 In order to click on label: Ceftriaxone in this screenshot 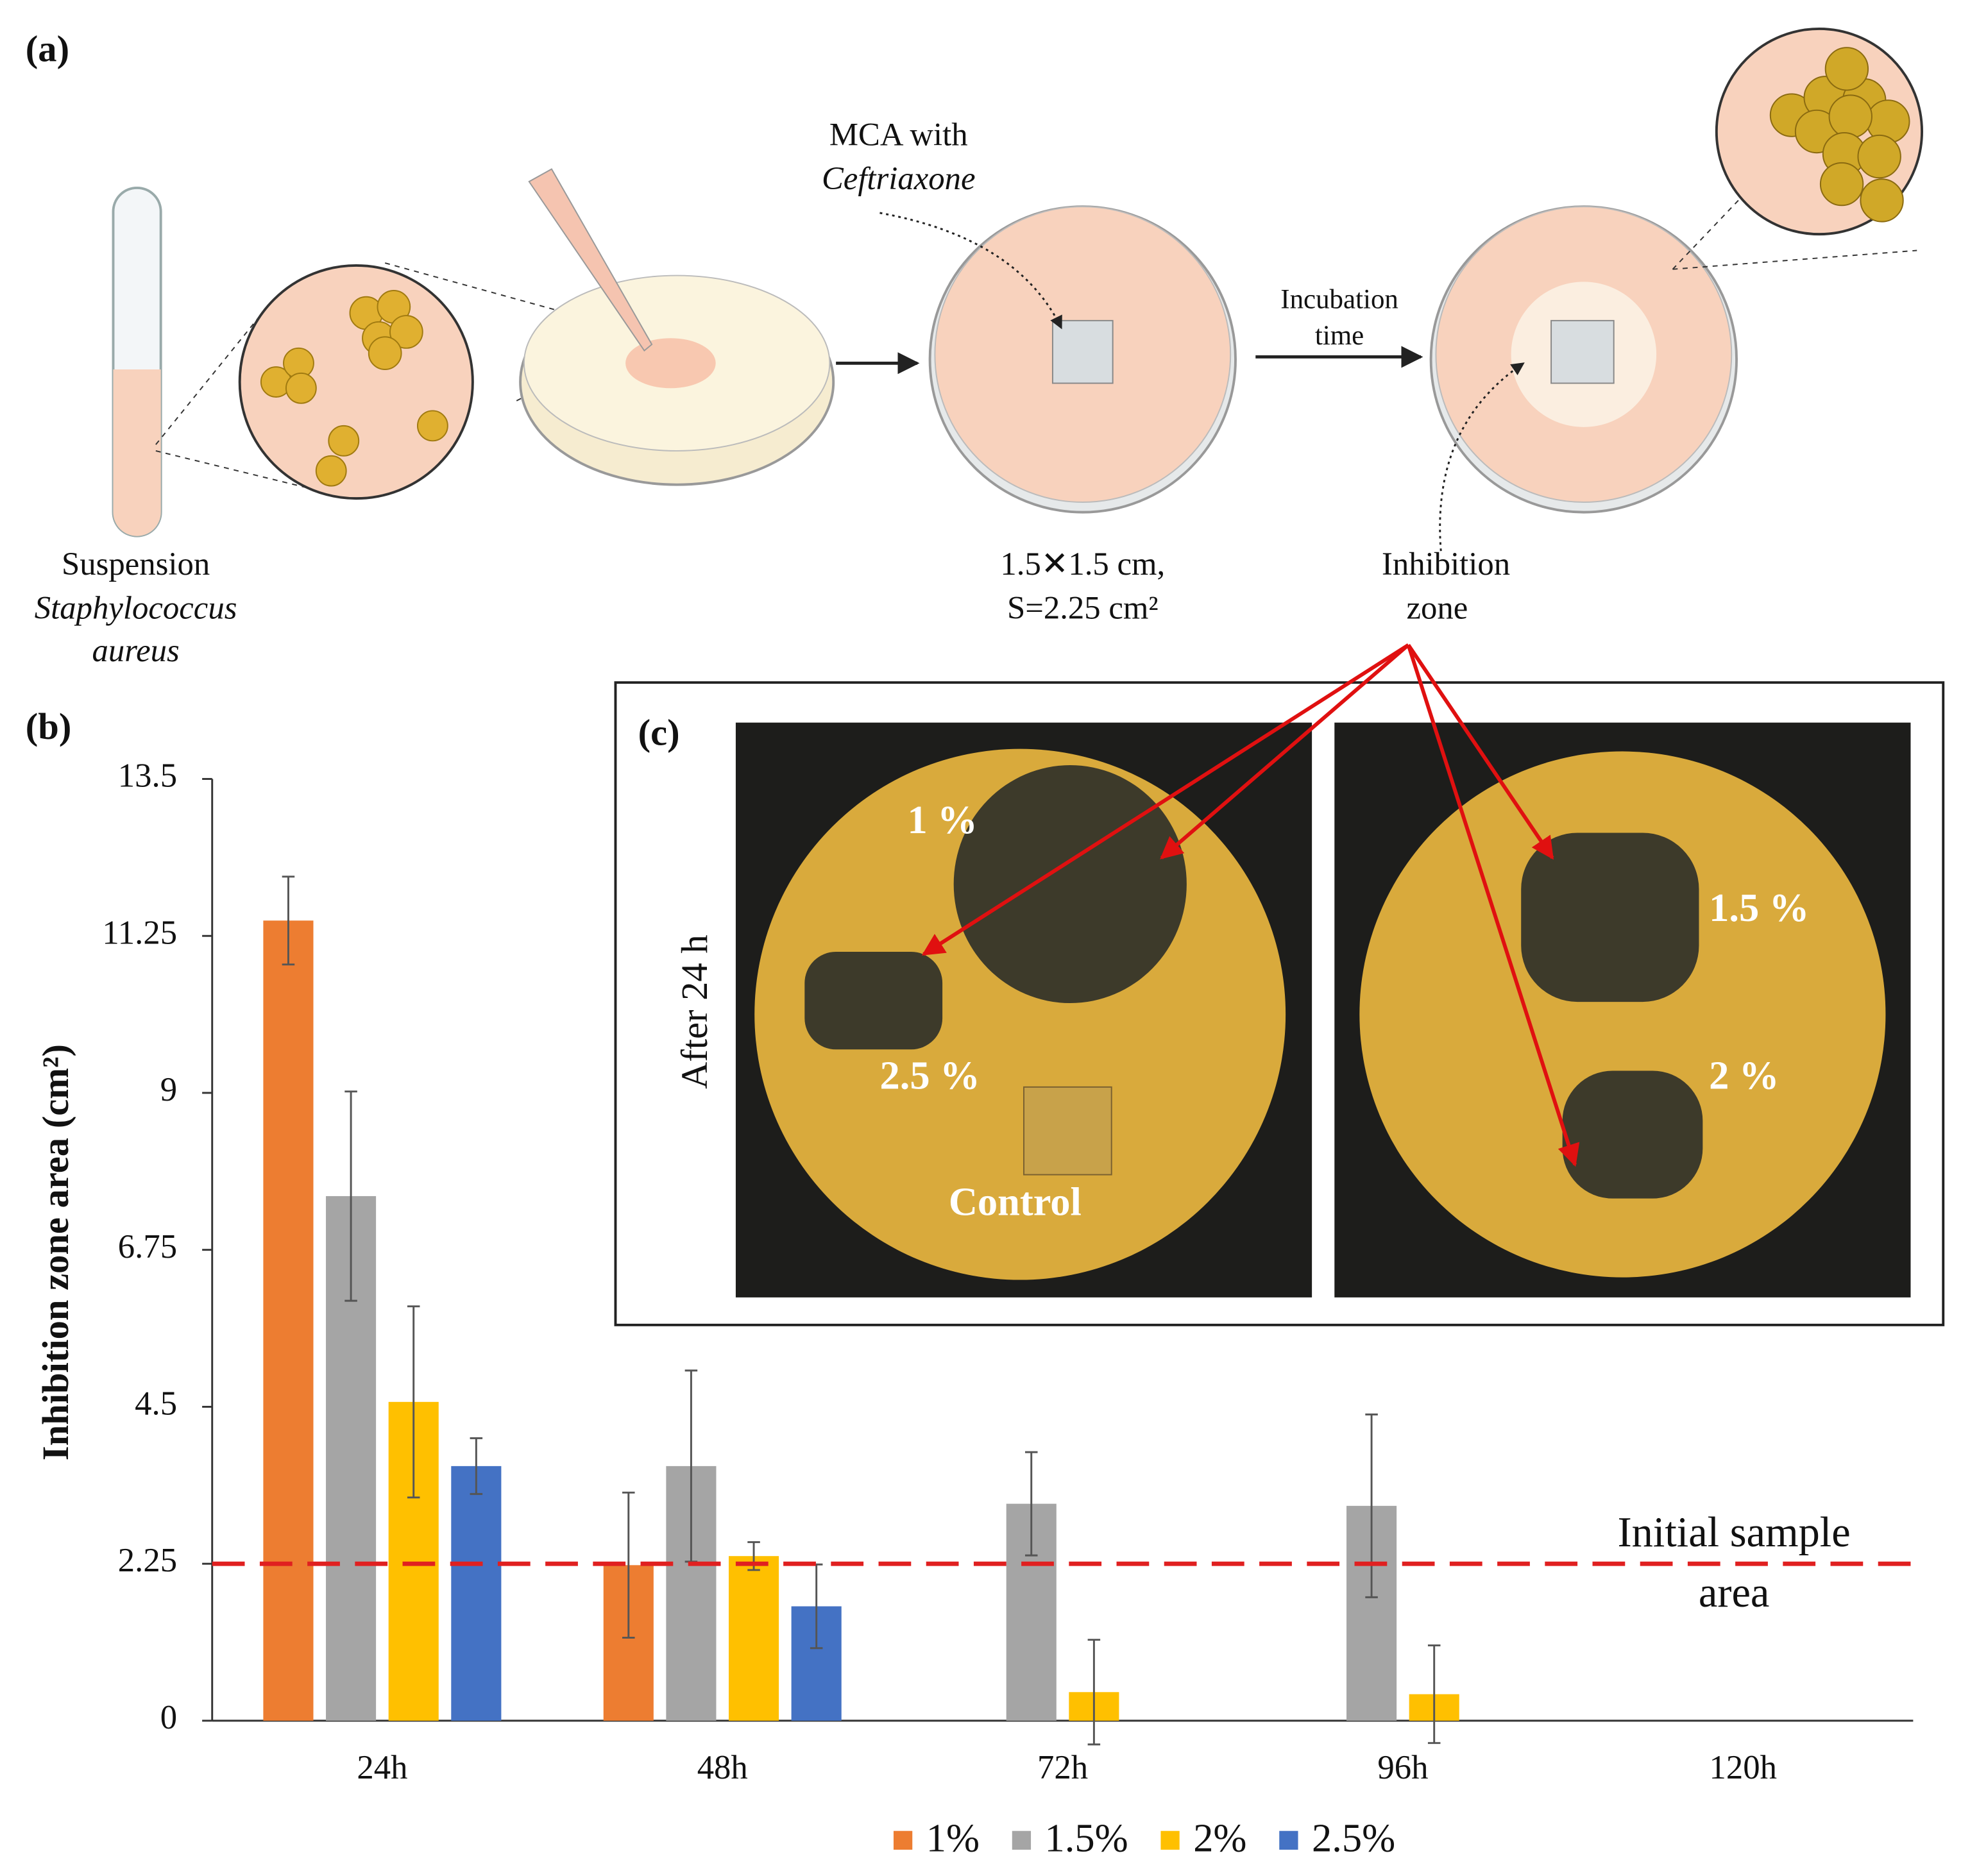, I will do `click(899, 178)`.